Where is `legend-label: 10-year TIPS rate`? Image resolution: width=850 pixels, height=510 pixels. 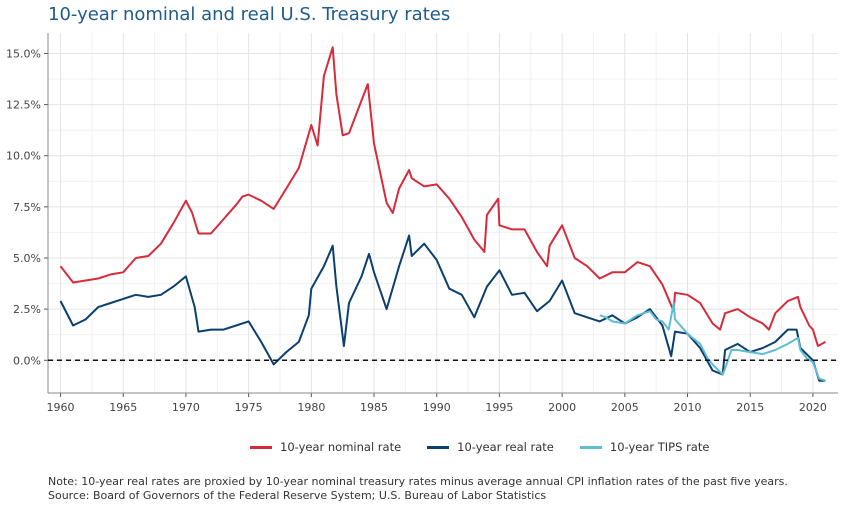 legend-label: 10-year TIPS rate is located at coordinates (659, 447).